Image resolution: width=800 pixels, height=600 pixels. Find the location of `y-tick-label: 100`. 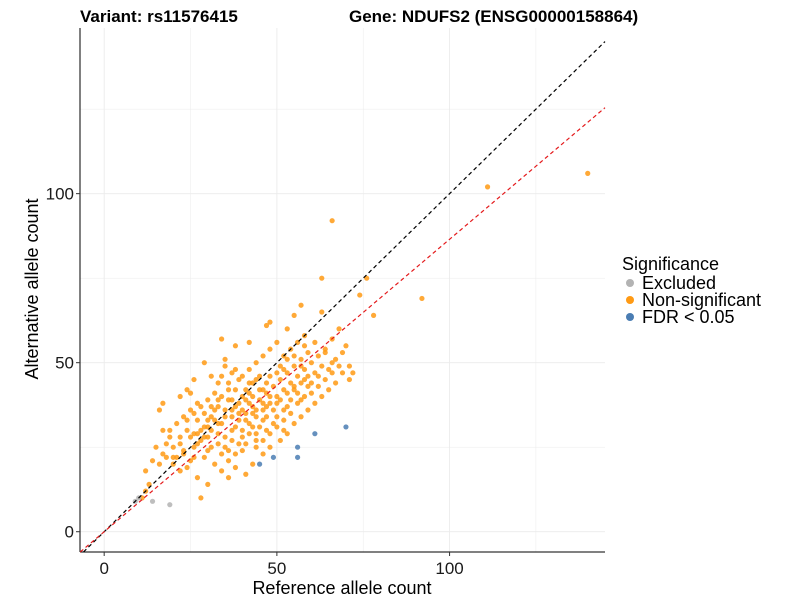

y-tick-label: 100 is located at coordinates (60, 194).